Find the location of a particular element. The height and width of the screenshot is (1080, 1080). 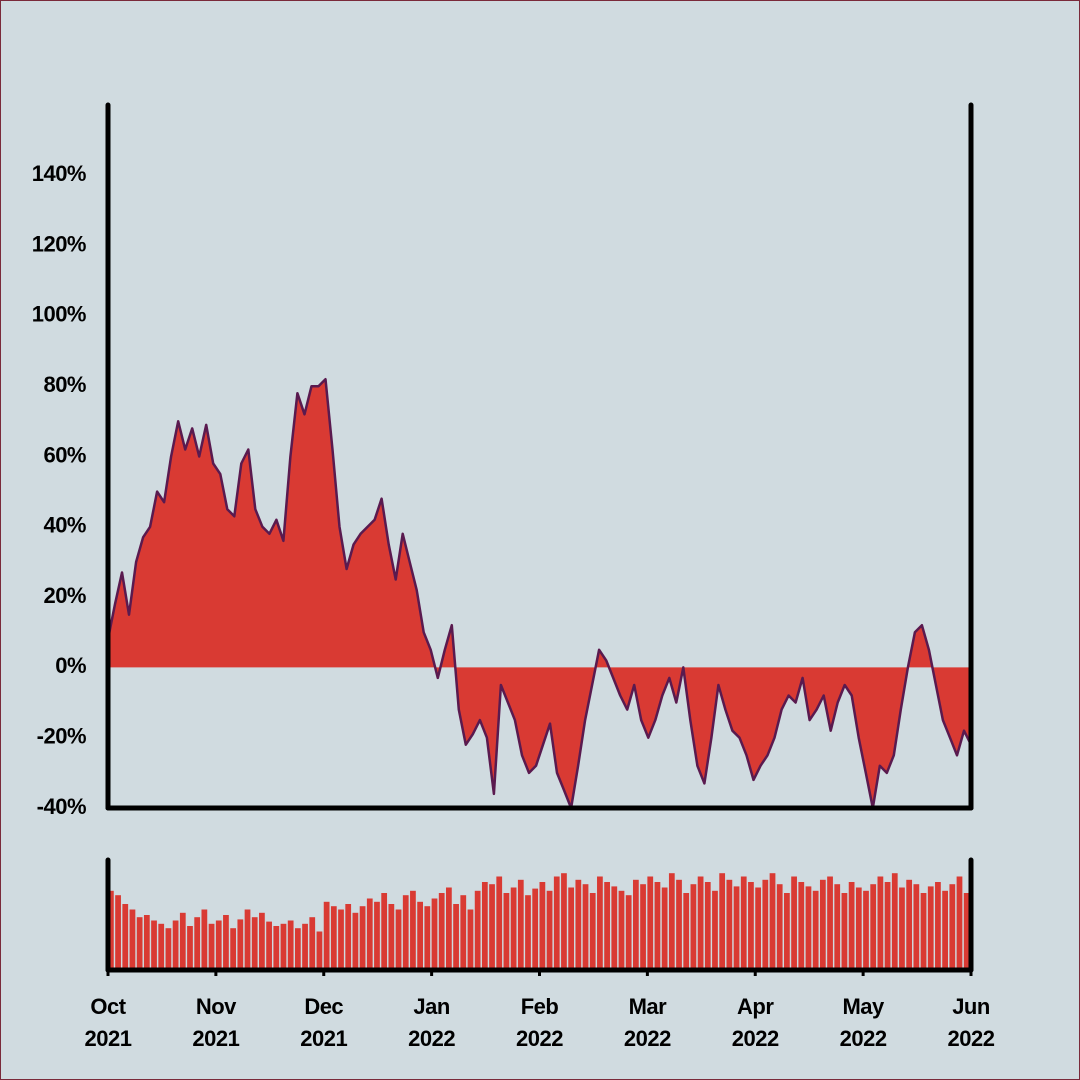

y-tick-label: 140% is located at coordinates (59, 173).